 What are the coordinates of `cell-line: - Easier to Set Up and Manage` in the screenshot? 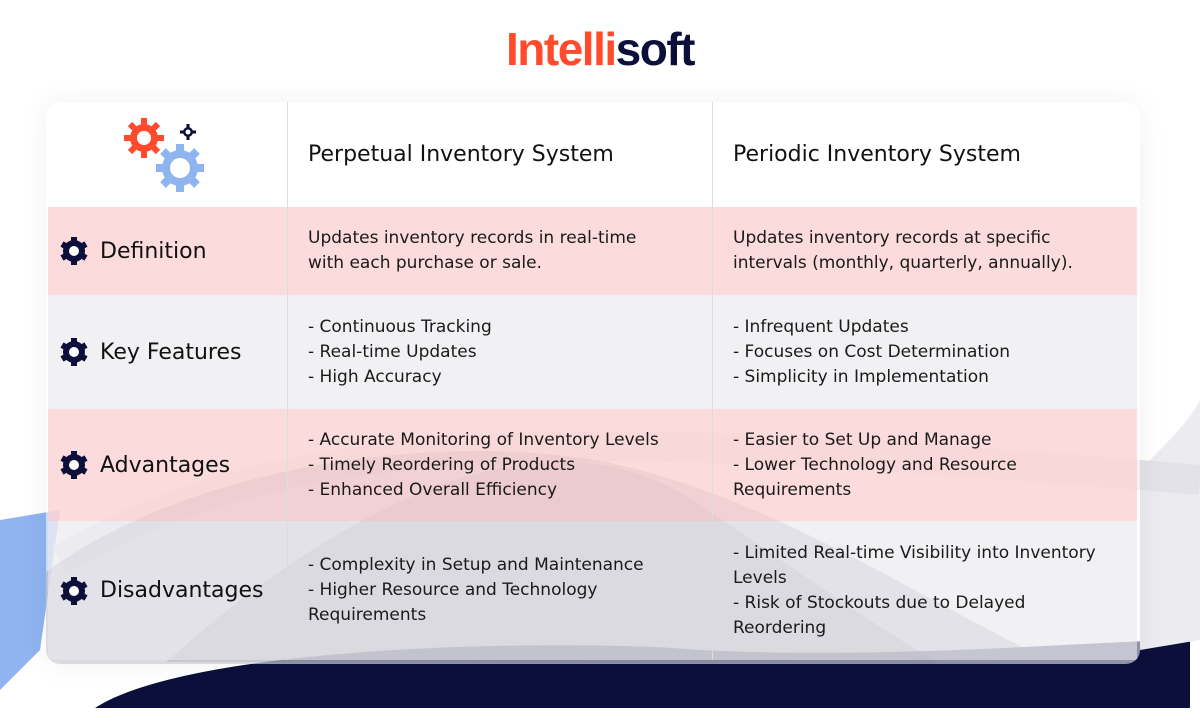 It's located at (862, 439).